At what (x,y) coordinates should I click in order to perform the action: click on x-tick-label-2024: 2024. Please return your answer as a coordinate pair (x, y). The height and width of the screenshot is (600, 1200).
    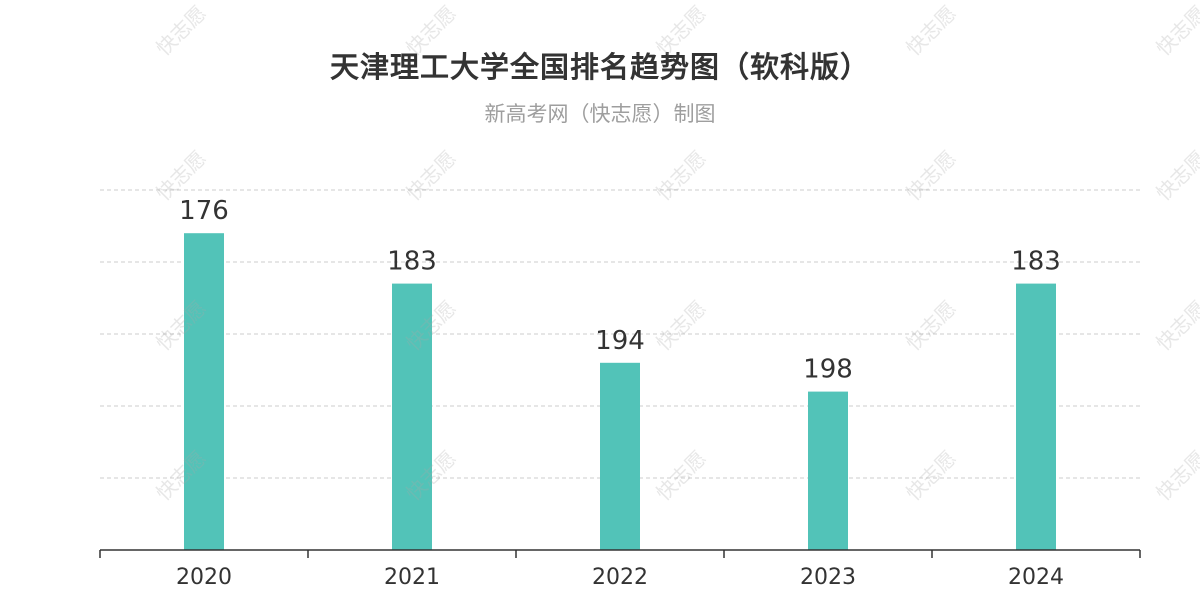
    Looking at the image, I should click on (1036, 577).